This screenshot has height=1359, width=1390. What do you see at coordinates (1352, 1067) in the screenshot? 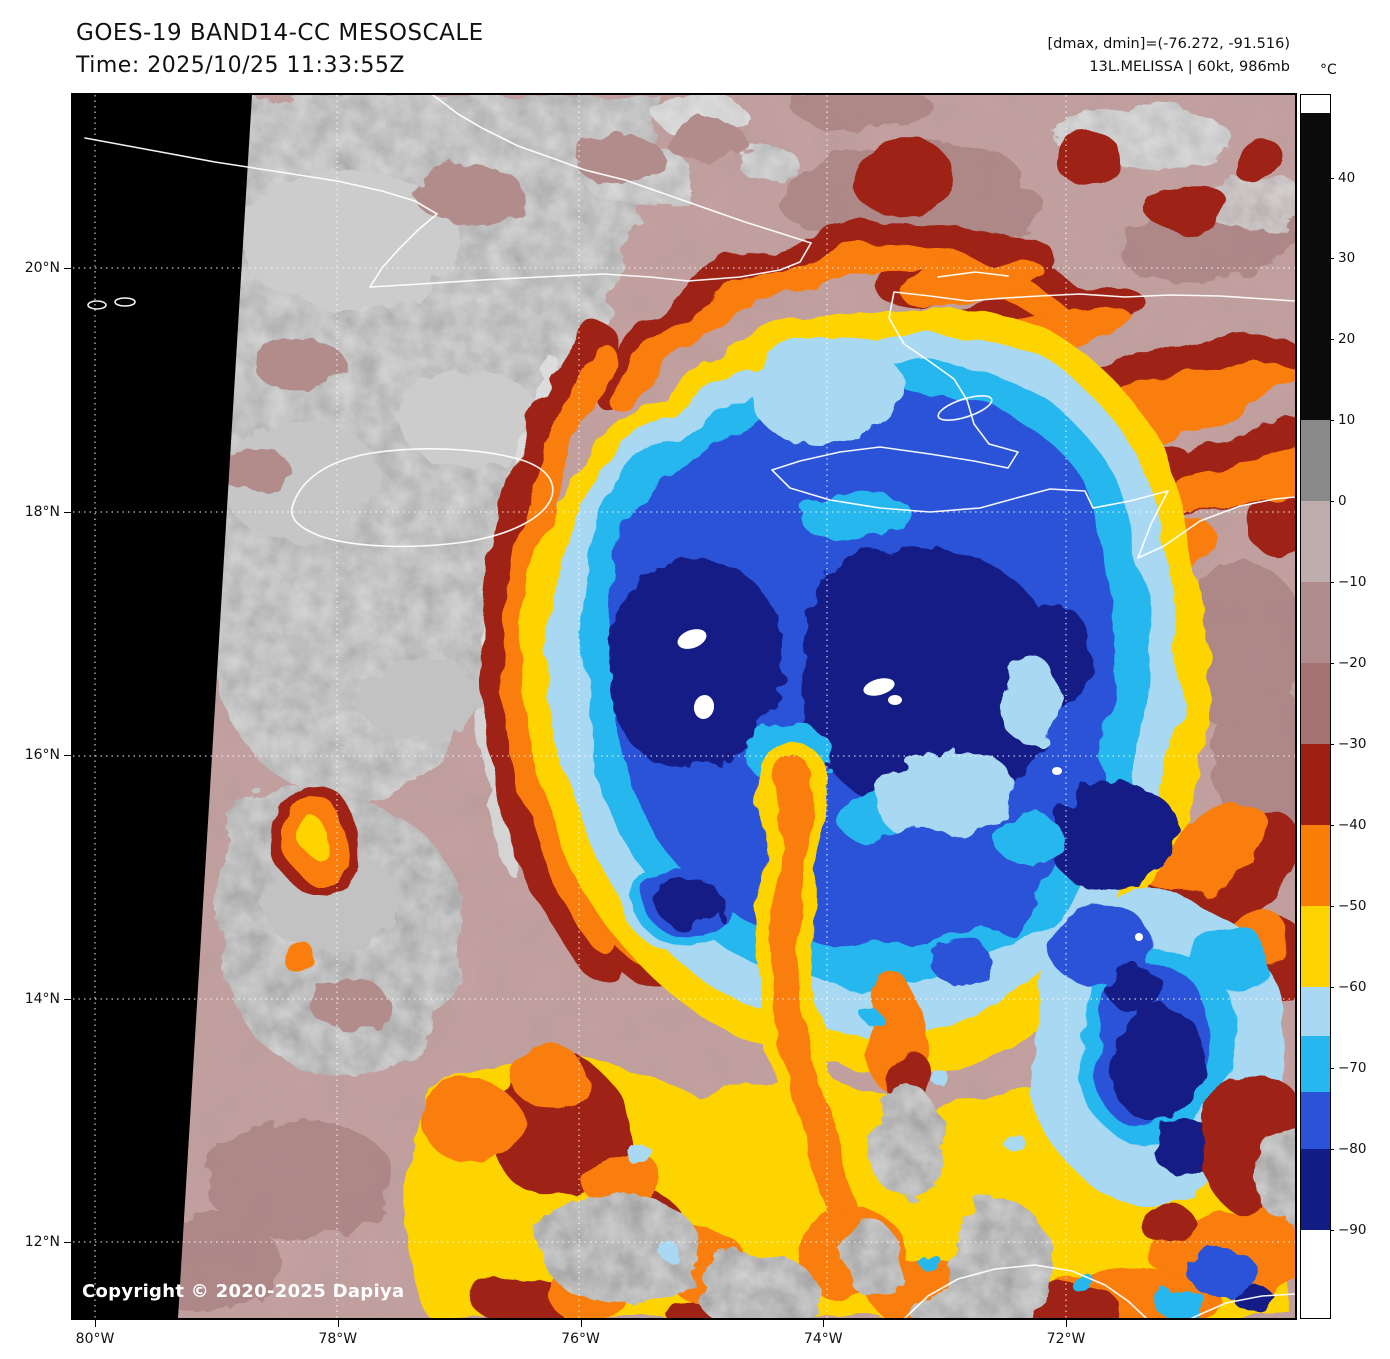
I see `colorbar-tick-label: −70` at bounding box center [1352, 1067].